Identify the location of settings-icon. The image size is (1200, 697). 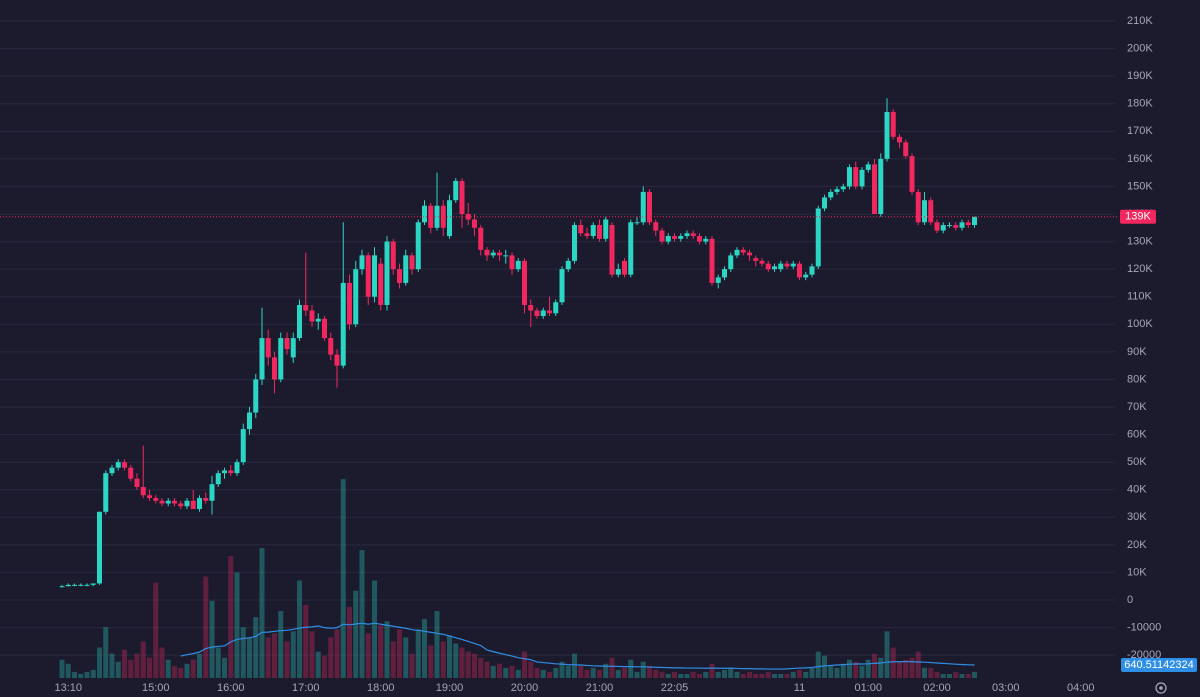
(1161, 688).